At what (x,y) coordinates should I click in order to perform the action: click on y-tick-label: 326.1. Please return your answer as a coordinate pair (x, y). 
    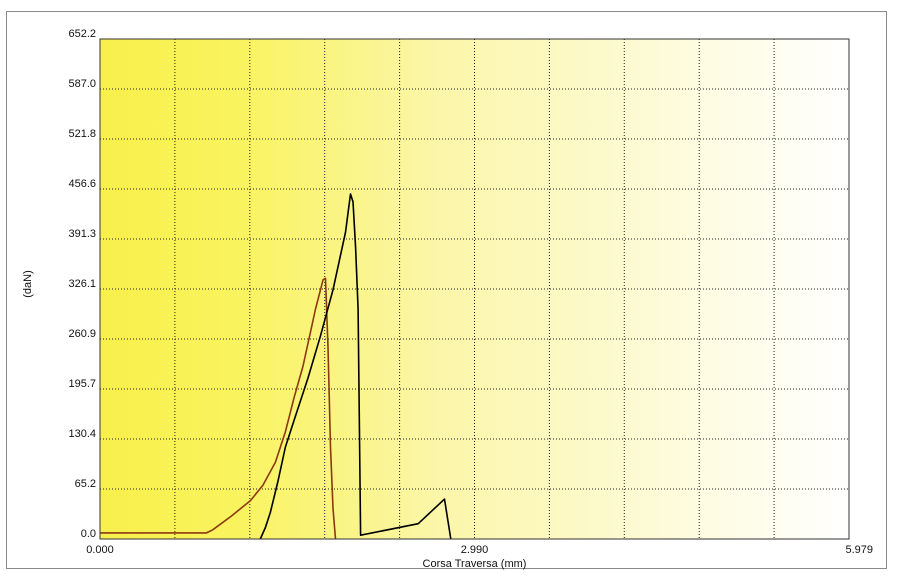
    Looking at the image, I should click on (82, 284).